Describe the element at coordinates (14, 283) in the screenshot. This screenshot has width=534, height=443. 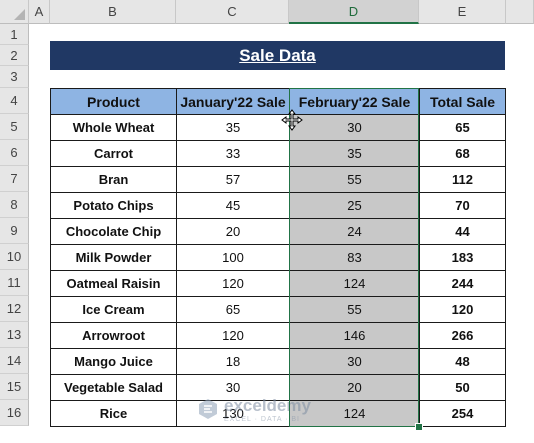
I see `row-header-11: 11` at that location.